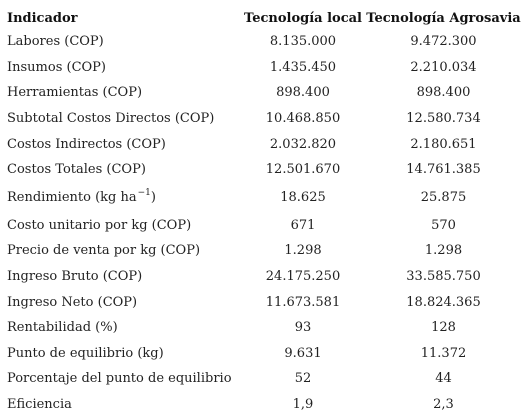 This screenshot has width=530, height=417. I want to click on row-label: Costo unitario por kg (COP), so click(99, 225).